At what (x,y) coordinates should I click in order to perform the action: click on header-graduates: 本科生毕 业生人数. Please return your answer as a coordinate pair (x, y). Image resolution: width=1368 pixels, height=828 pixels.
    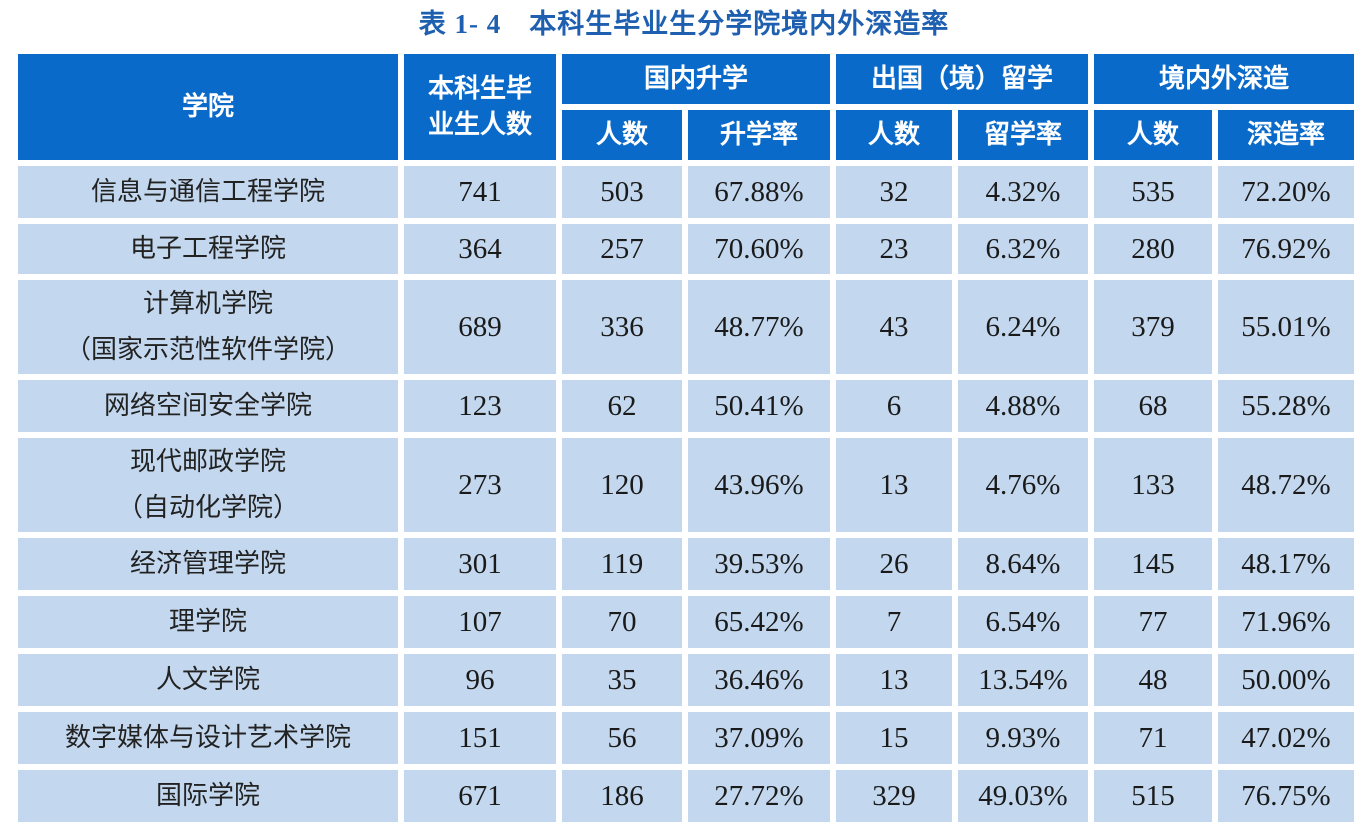
    Looking at the image, I should click on (480, 107).